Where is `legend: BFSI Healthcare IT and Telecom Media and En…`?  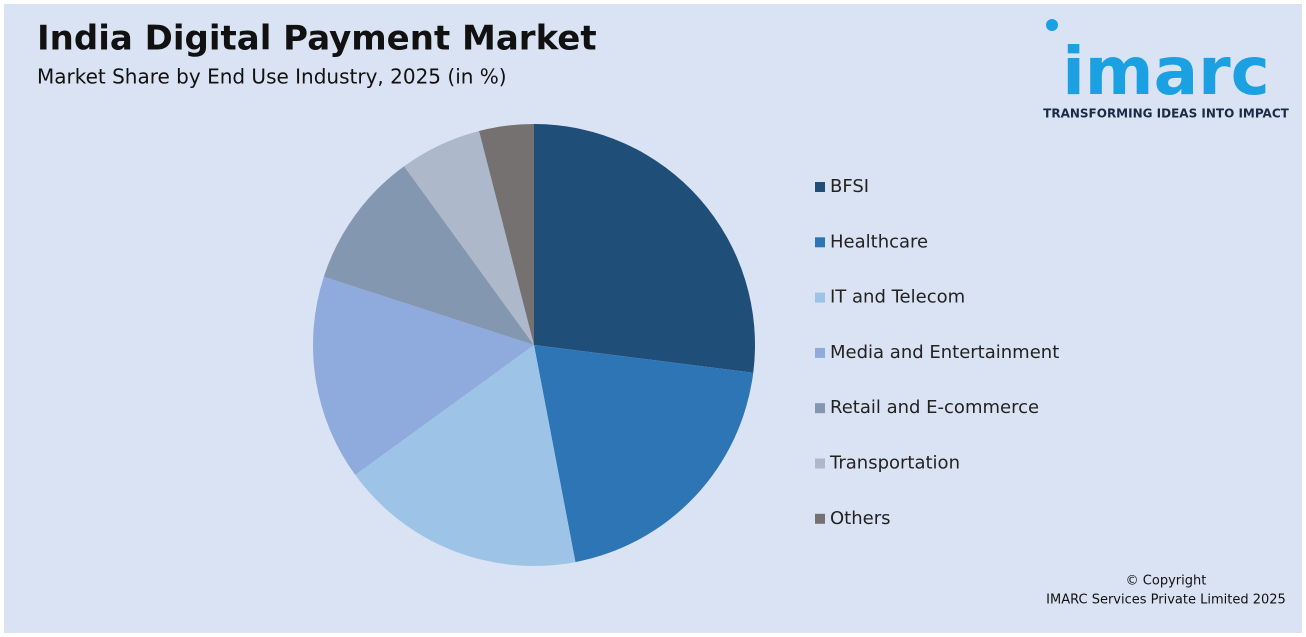 legend: BFSI Healthcare IT and Telecom Media and En… is located at coordinates (937, 352).